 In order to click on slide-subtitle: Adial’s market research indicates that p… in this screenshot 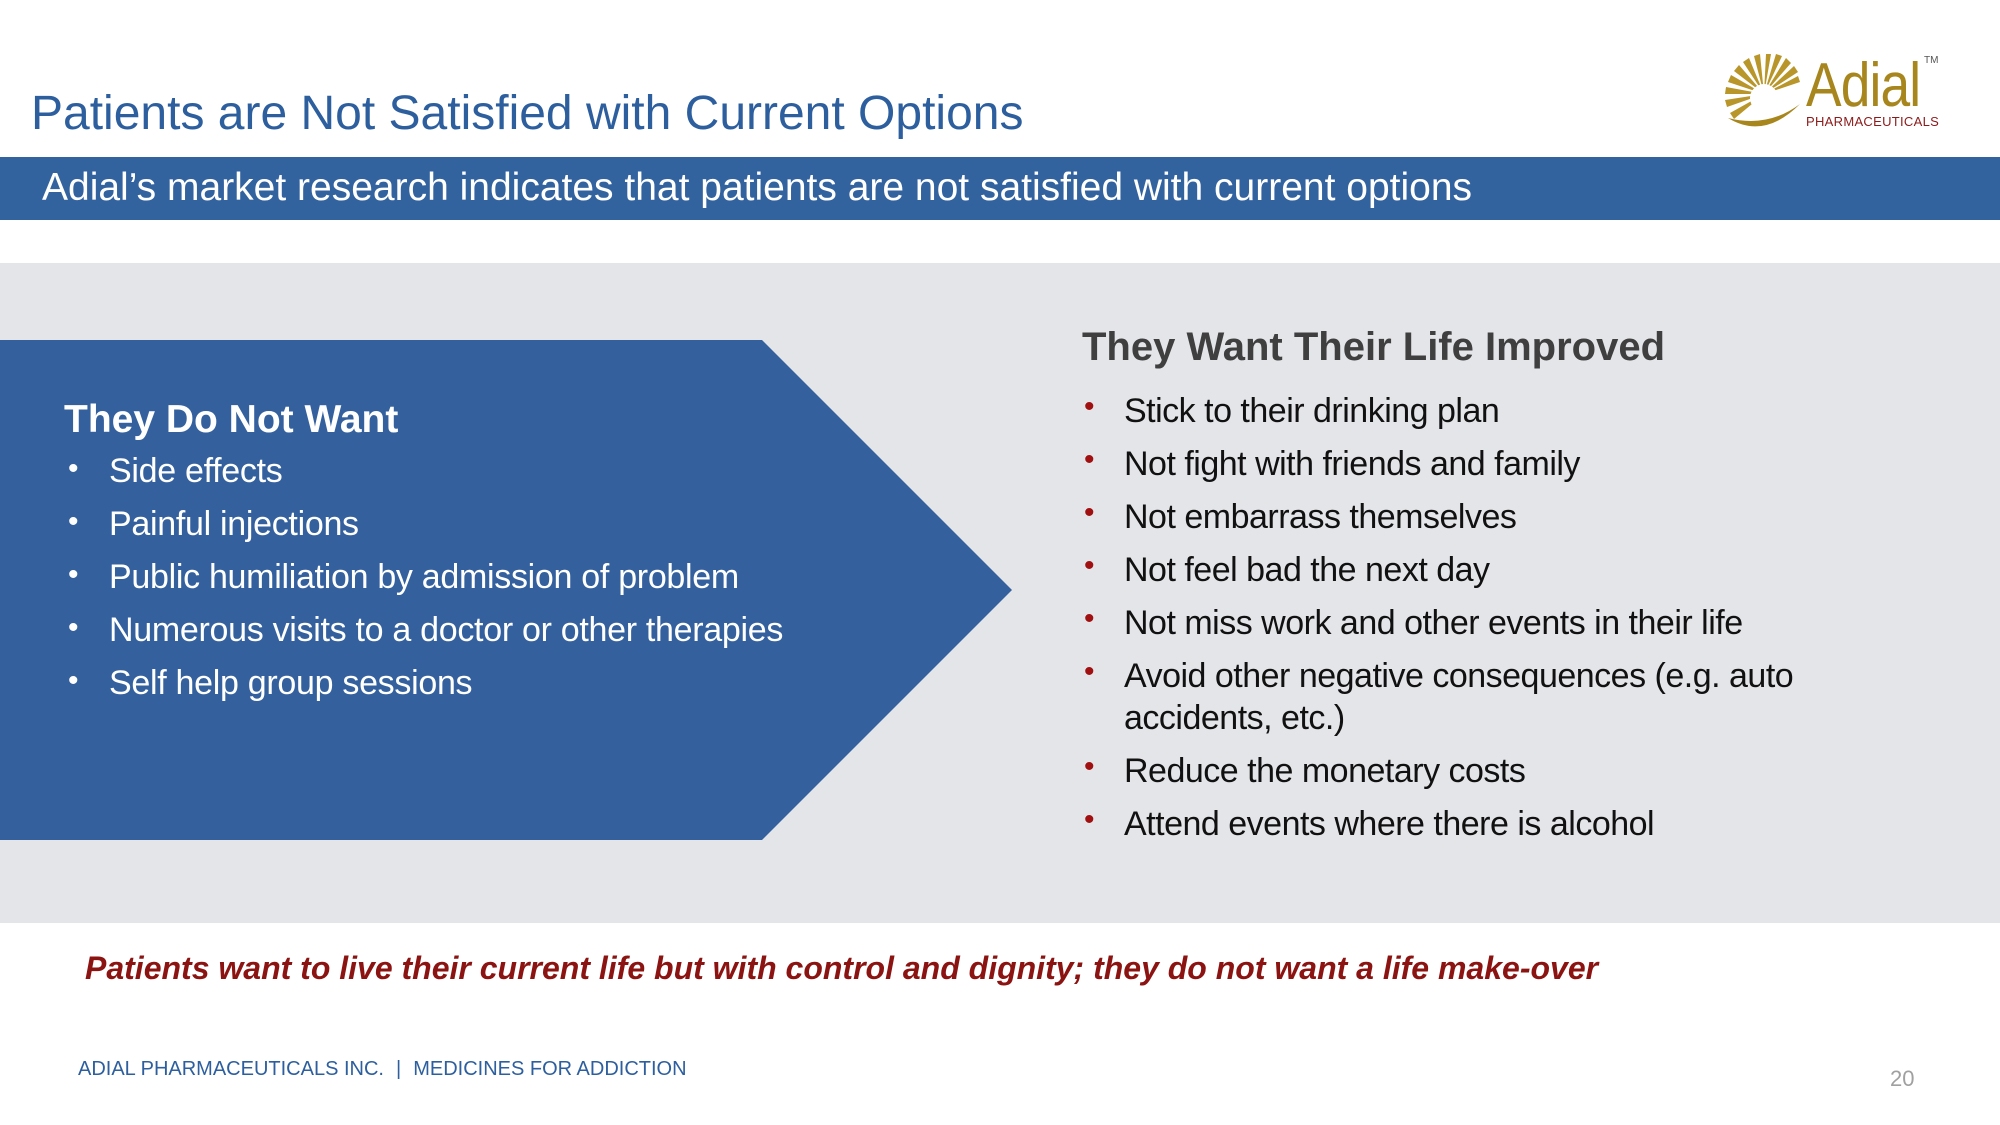, I will do `click(757, 187)`.